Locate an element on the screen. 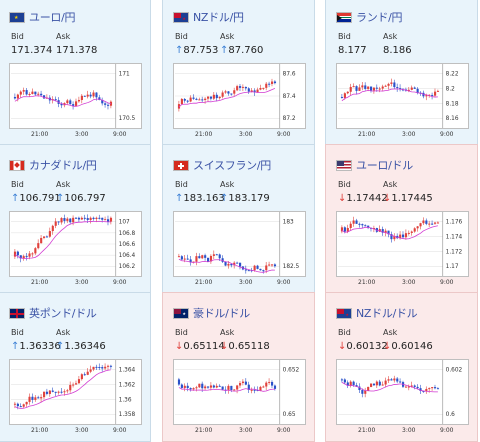  pair-title-link: カナダドル/円 is located at coordinates (63, 165).